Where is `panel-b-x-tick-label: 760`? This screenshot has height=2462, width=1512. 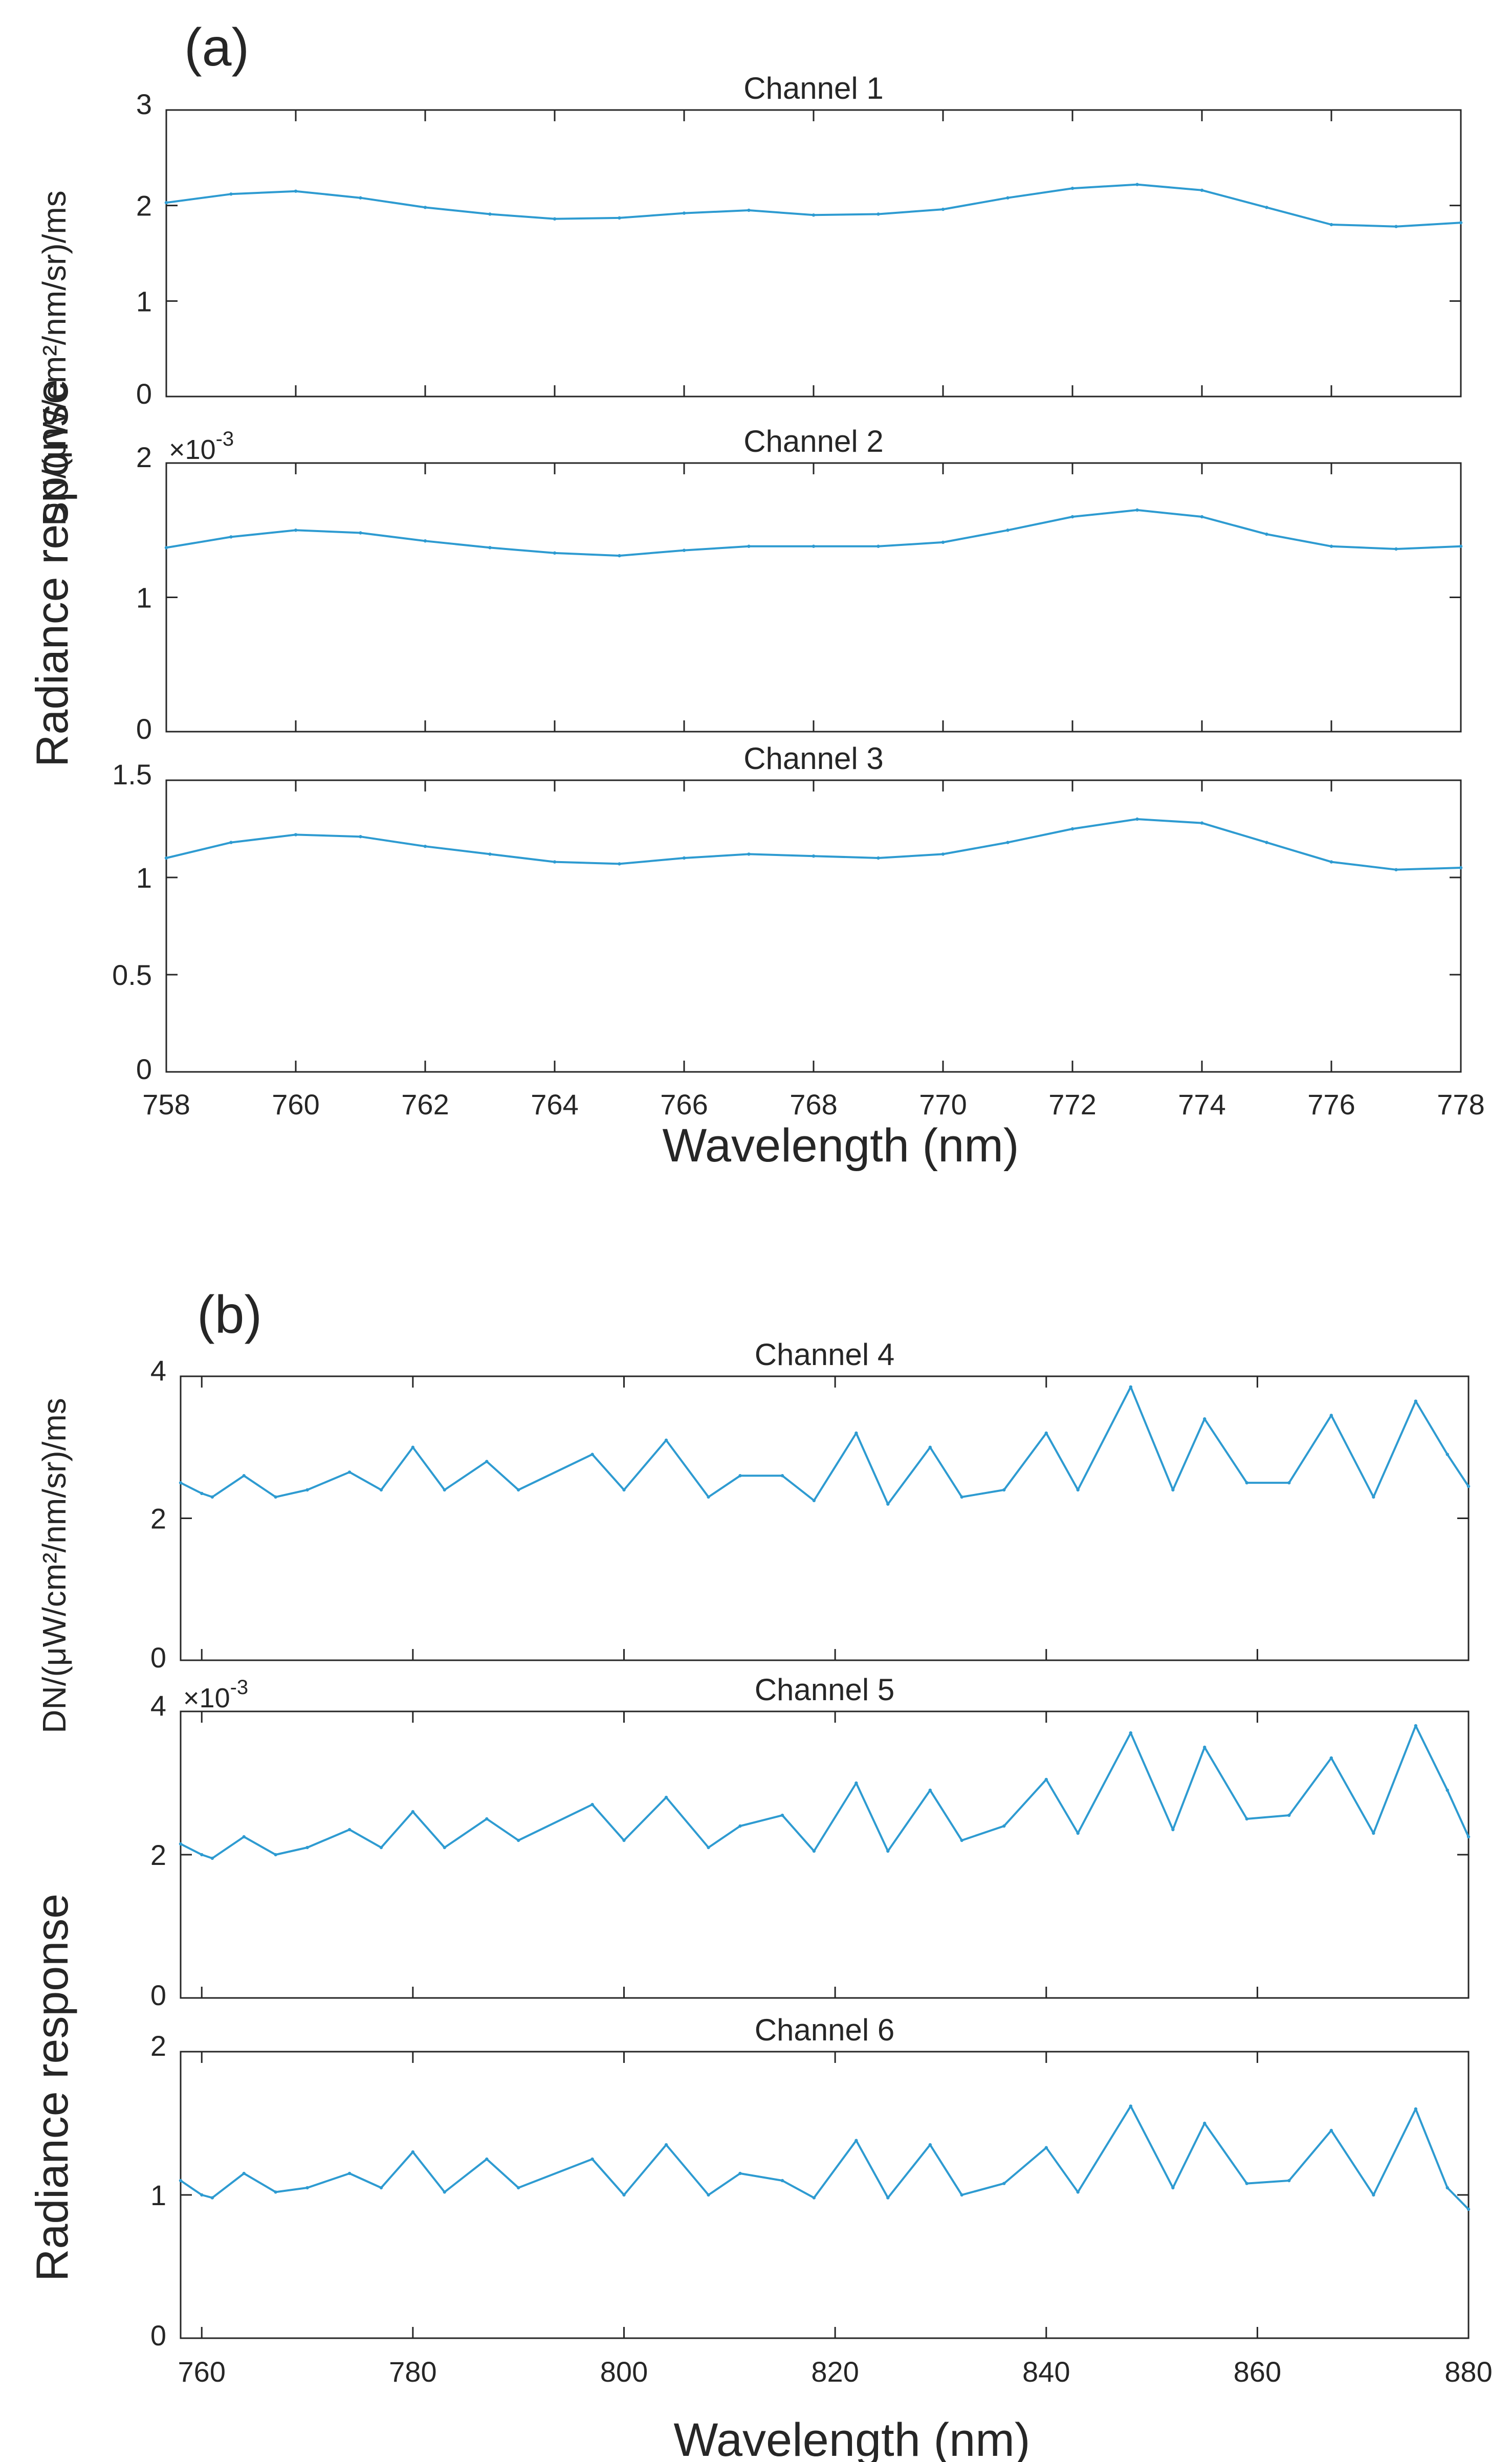
panel-b-x-tick-label: 760 is located at coordinates (202, 2372).